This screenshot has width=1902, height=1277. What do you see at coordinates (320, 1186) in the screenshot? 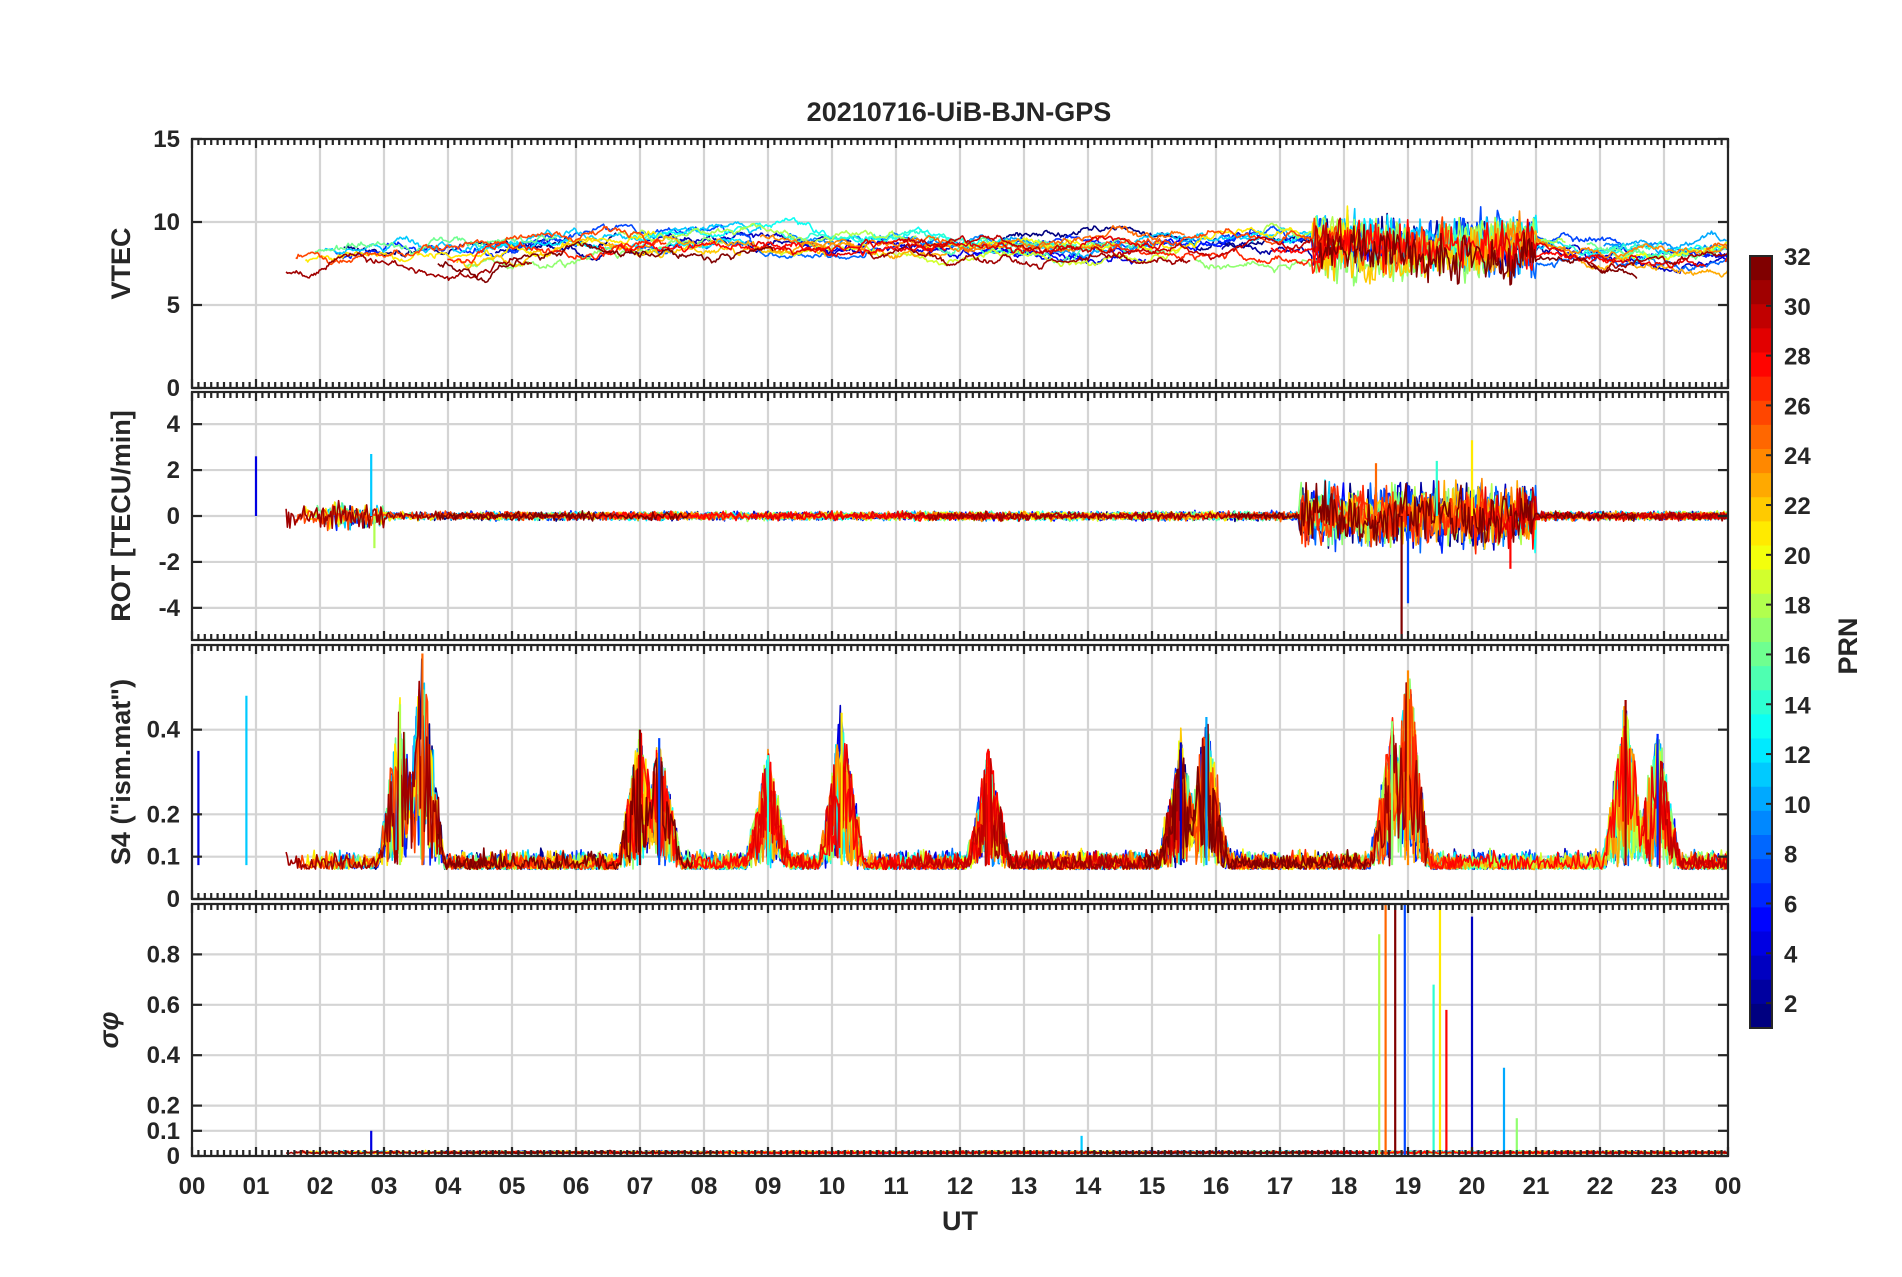
I see `x-tick-label: 02` at bounding box center [320, 1186].